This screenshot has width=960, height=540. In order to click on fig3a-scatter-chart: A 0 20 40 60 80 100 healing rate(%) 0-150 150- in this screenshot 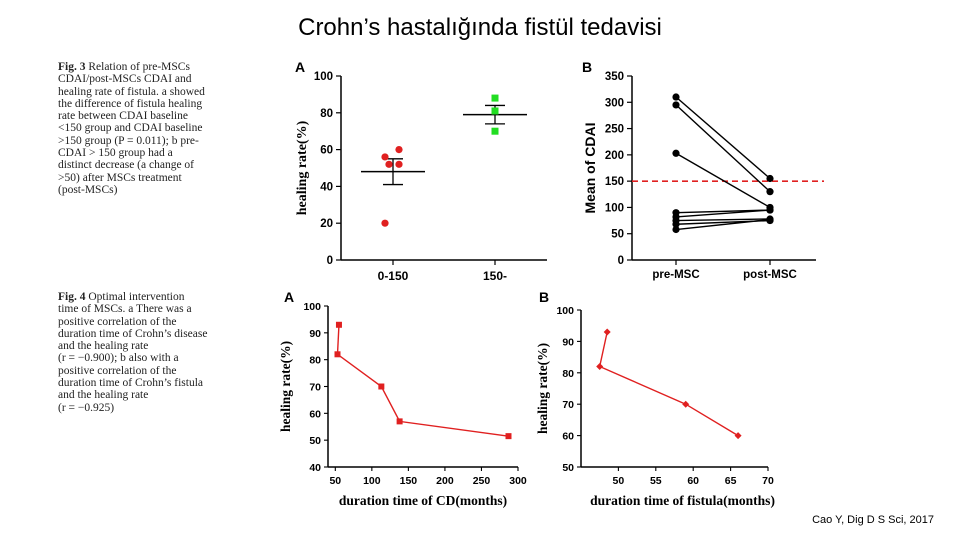, I will do `click(421, 171)`.